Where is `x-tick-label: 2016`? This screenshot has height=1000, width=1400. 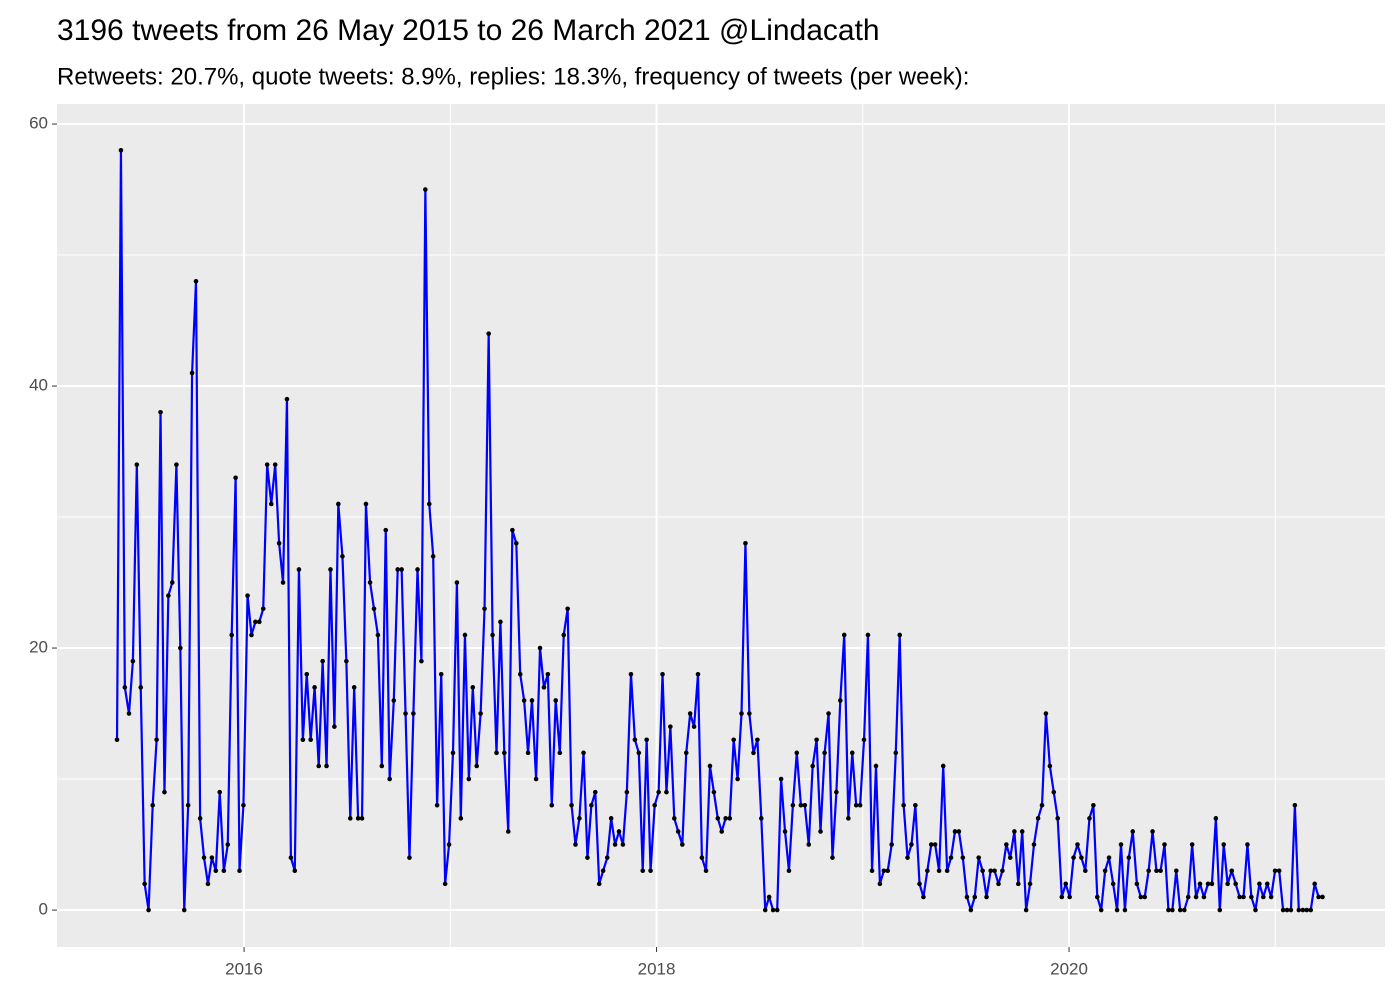
x-tick-label: 2016 is located at coordinates (244, 968).